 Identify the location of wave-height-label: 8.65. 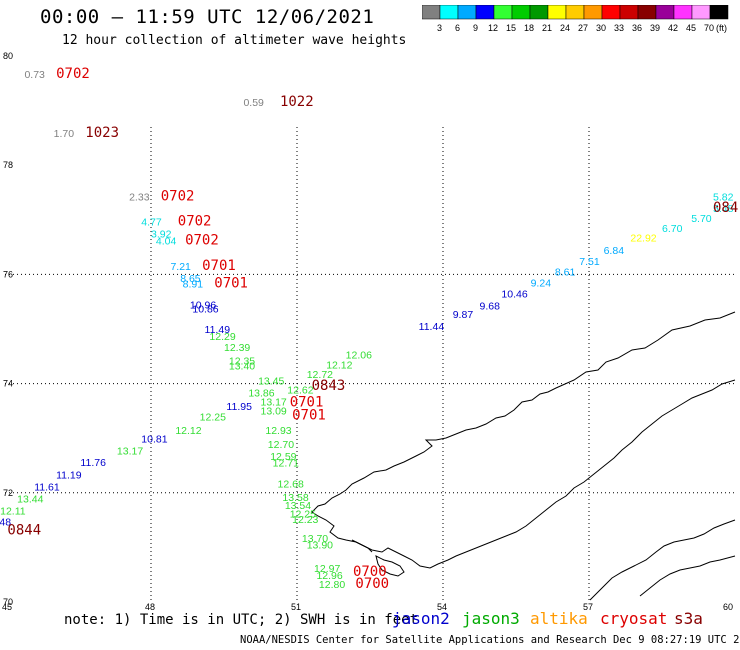
(190, 279).